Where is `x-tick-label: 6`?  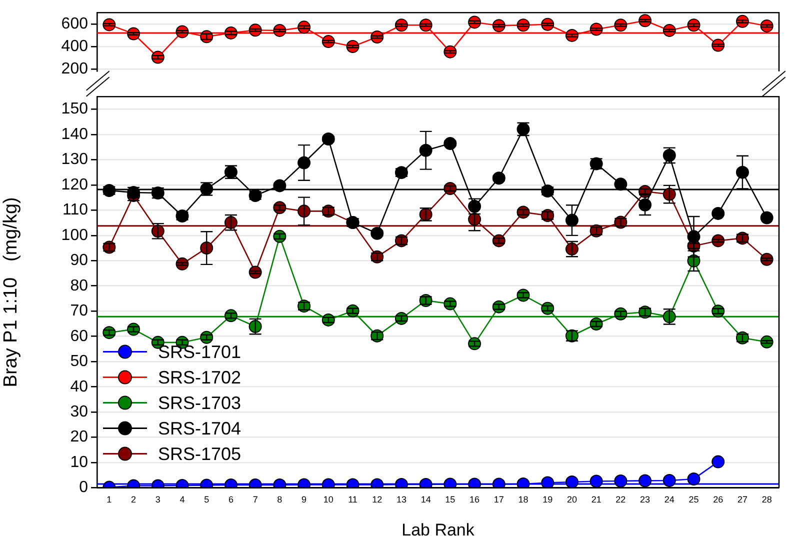 x-tick-label: 6 is located at coordinates (231, 499).